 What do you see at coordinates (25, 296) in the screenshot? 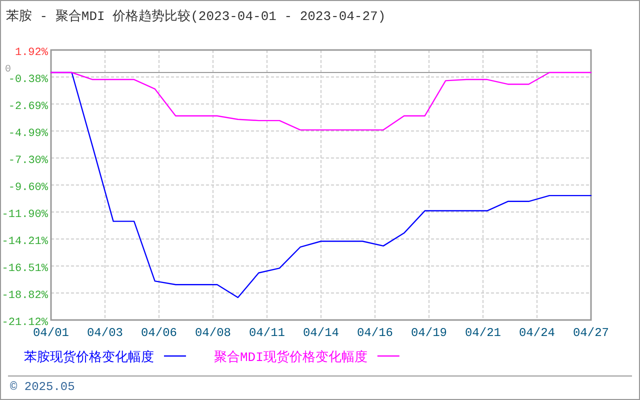
I see `y-tick-label: -18.82%` at bounding box center [25, 296].